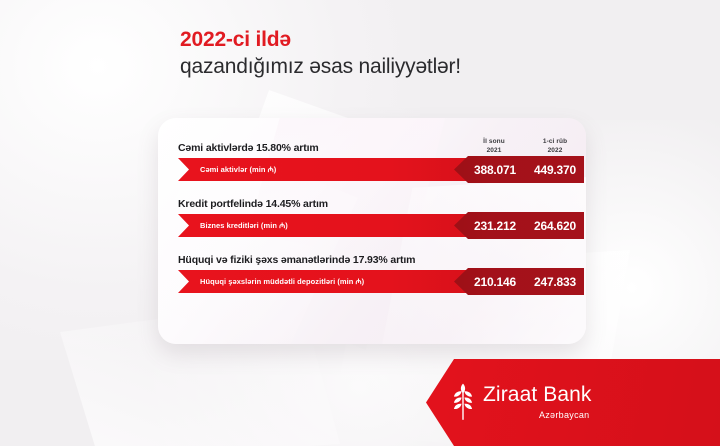  I want to click on column-header-2021-bottom: 2021, so click(494, 150).